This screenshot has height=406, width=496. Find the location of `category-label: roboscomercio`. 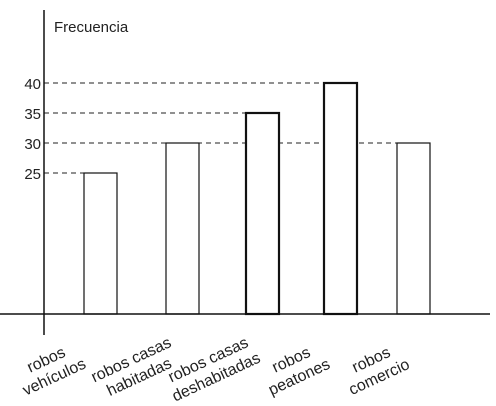

category-label: roboscomercio is located at coordinates (375, 369).